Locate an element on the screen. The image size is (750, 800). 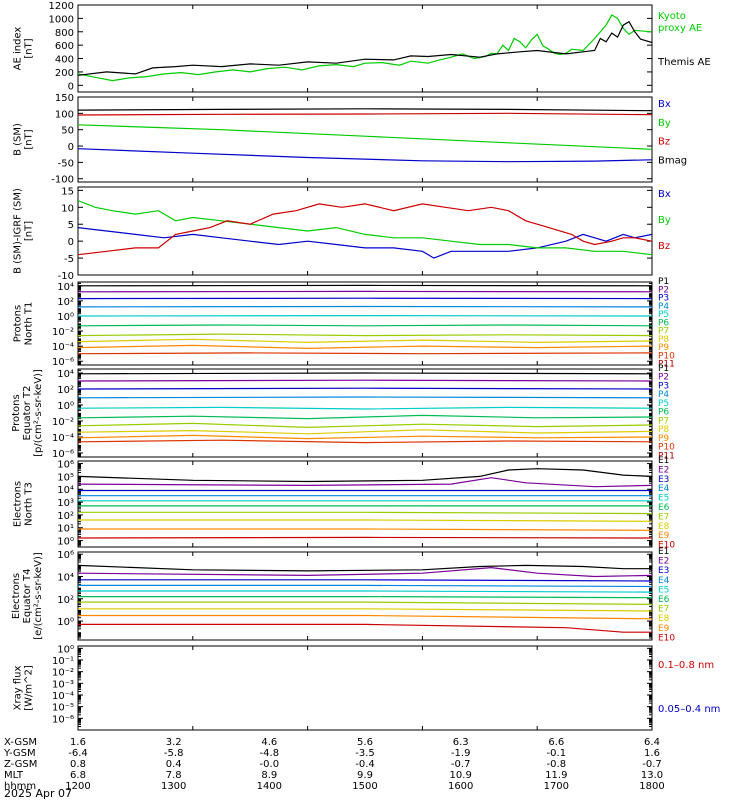
x-tick-label: 7.8 is located at coordinates (174, 775).